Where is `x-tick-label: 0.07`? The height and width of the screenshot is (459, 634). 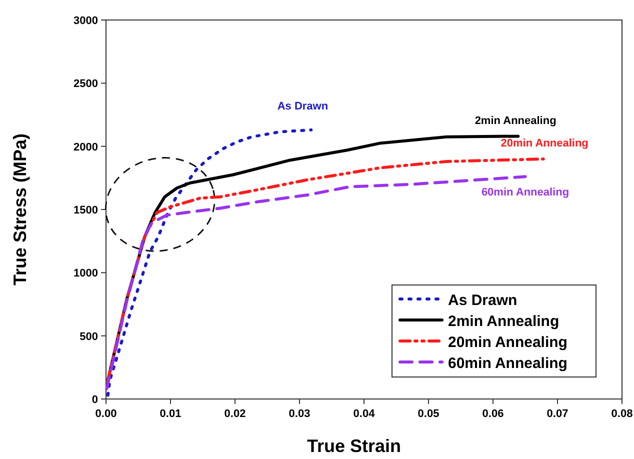
x-tick-label: 0.07 is located at coordinates (557, 414).